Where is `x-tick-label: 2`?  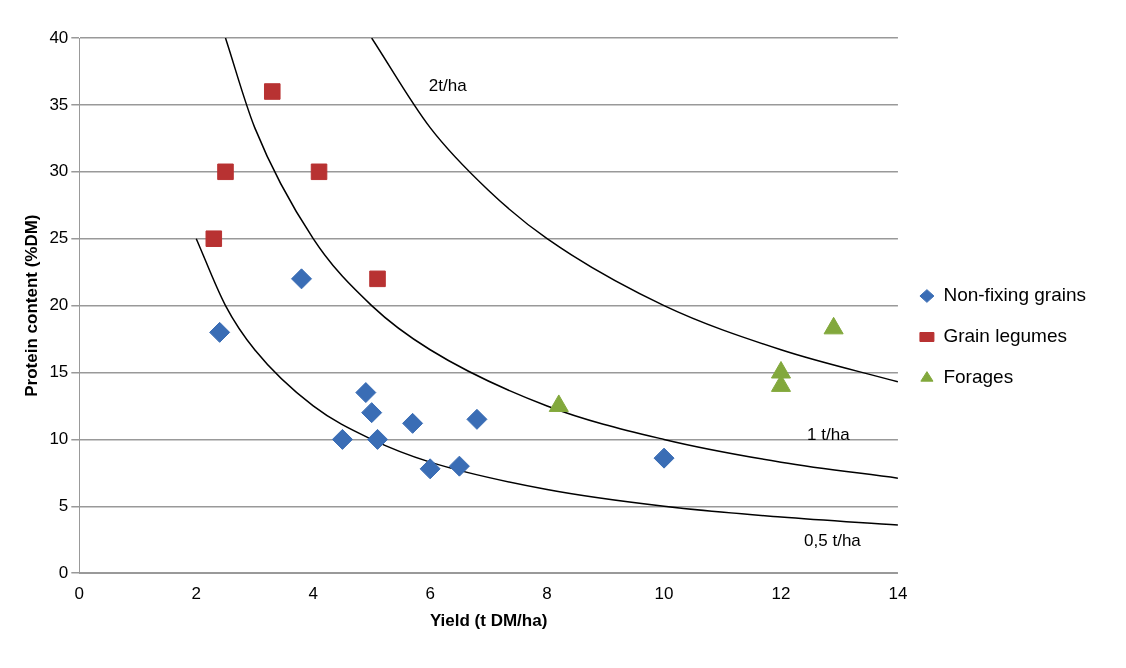
x-tick-label: 2 is located at coordinates (196, 594).